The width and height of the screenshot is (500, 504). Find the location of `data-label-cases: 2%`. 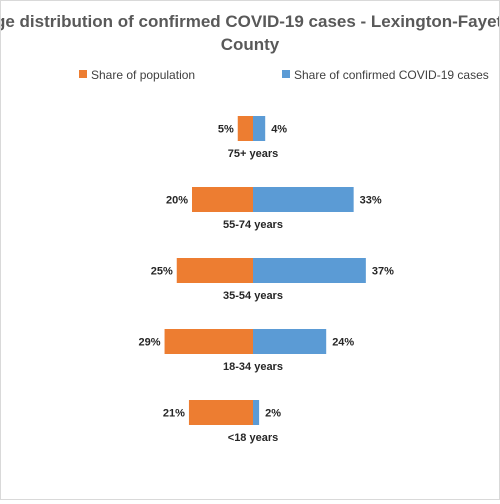

data-label-cases: 2% is located at coordinates (273, 414).